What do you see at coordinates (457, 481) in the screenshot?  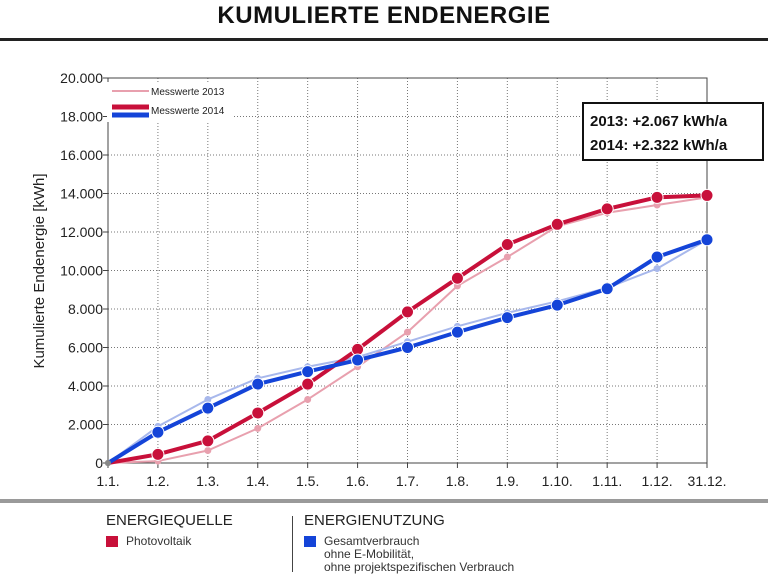 I see `x-tick-label: 1.8.` at bounding box center [457, 481].